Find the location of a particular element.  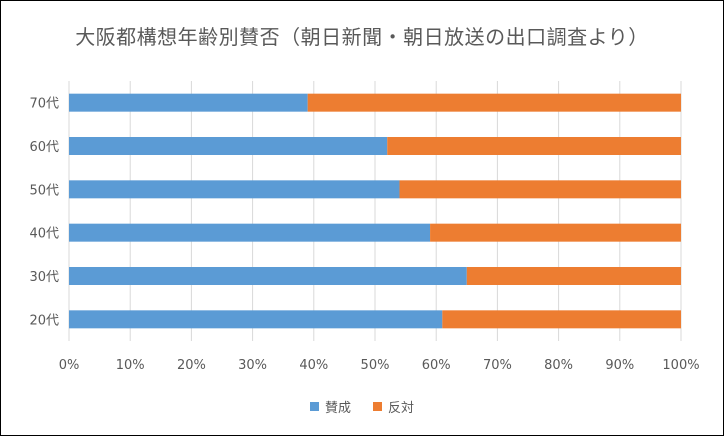

category-label: 20代 is located at coordinates (44, 320).